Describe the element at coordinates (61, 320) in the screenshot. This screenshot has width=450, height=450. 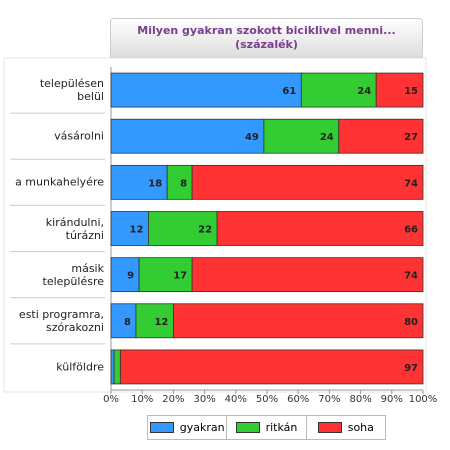
I see `category-label: esti programra, szórakozni` at that location.